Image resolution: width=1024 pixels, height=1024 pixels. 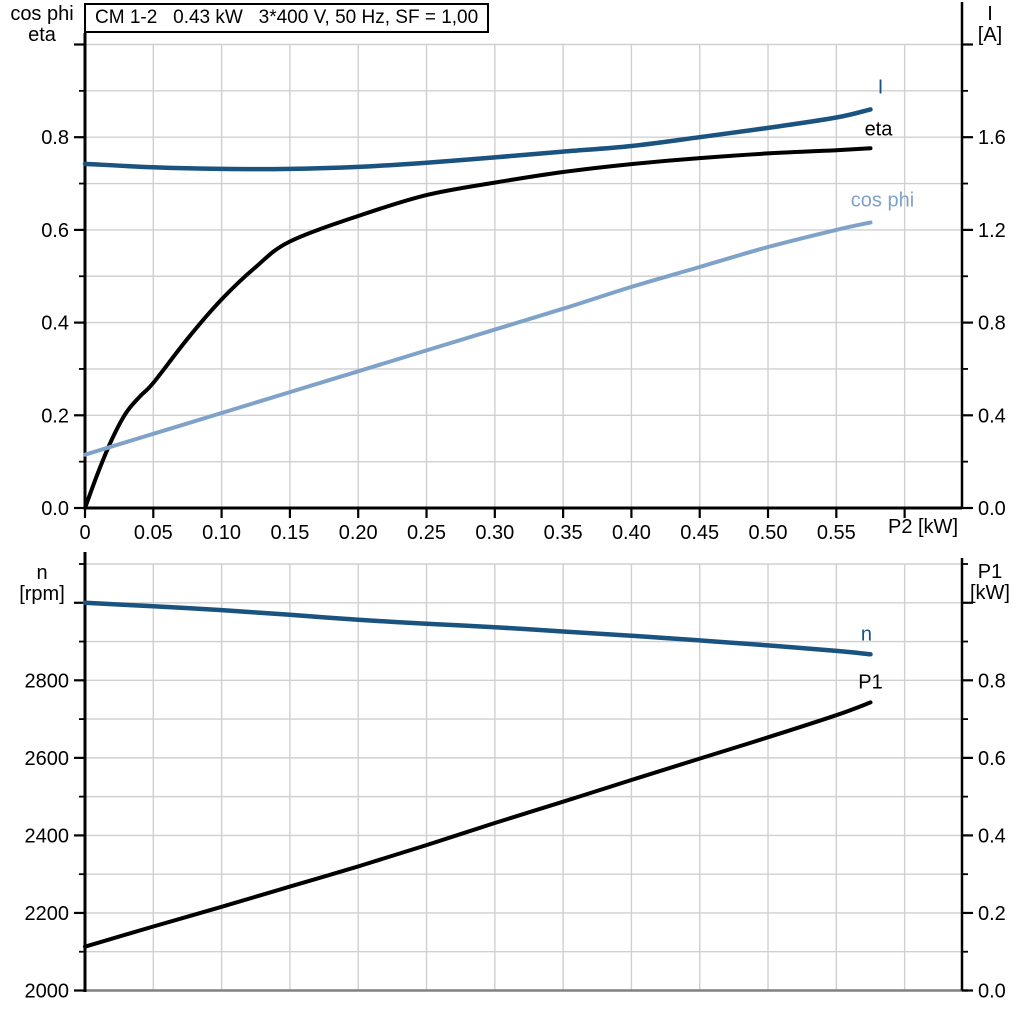 What do you see at coordinates (55, 138) in the screenshot?
I see `left-tick-label: 0.8` at bounding box center [55, 138].